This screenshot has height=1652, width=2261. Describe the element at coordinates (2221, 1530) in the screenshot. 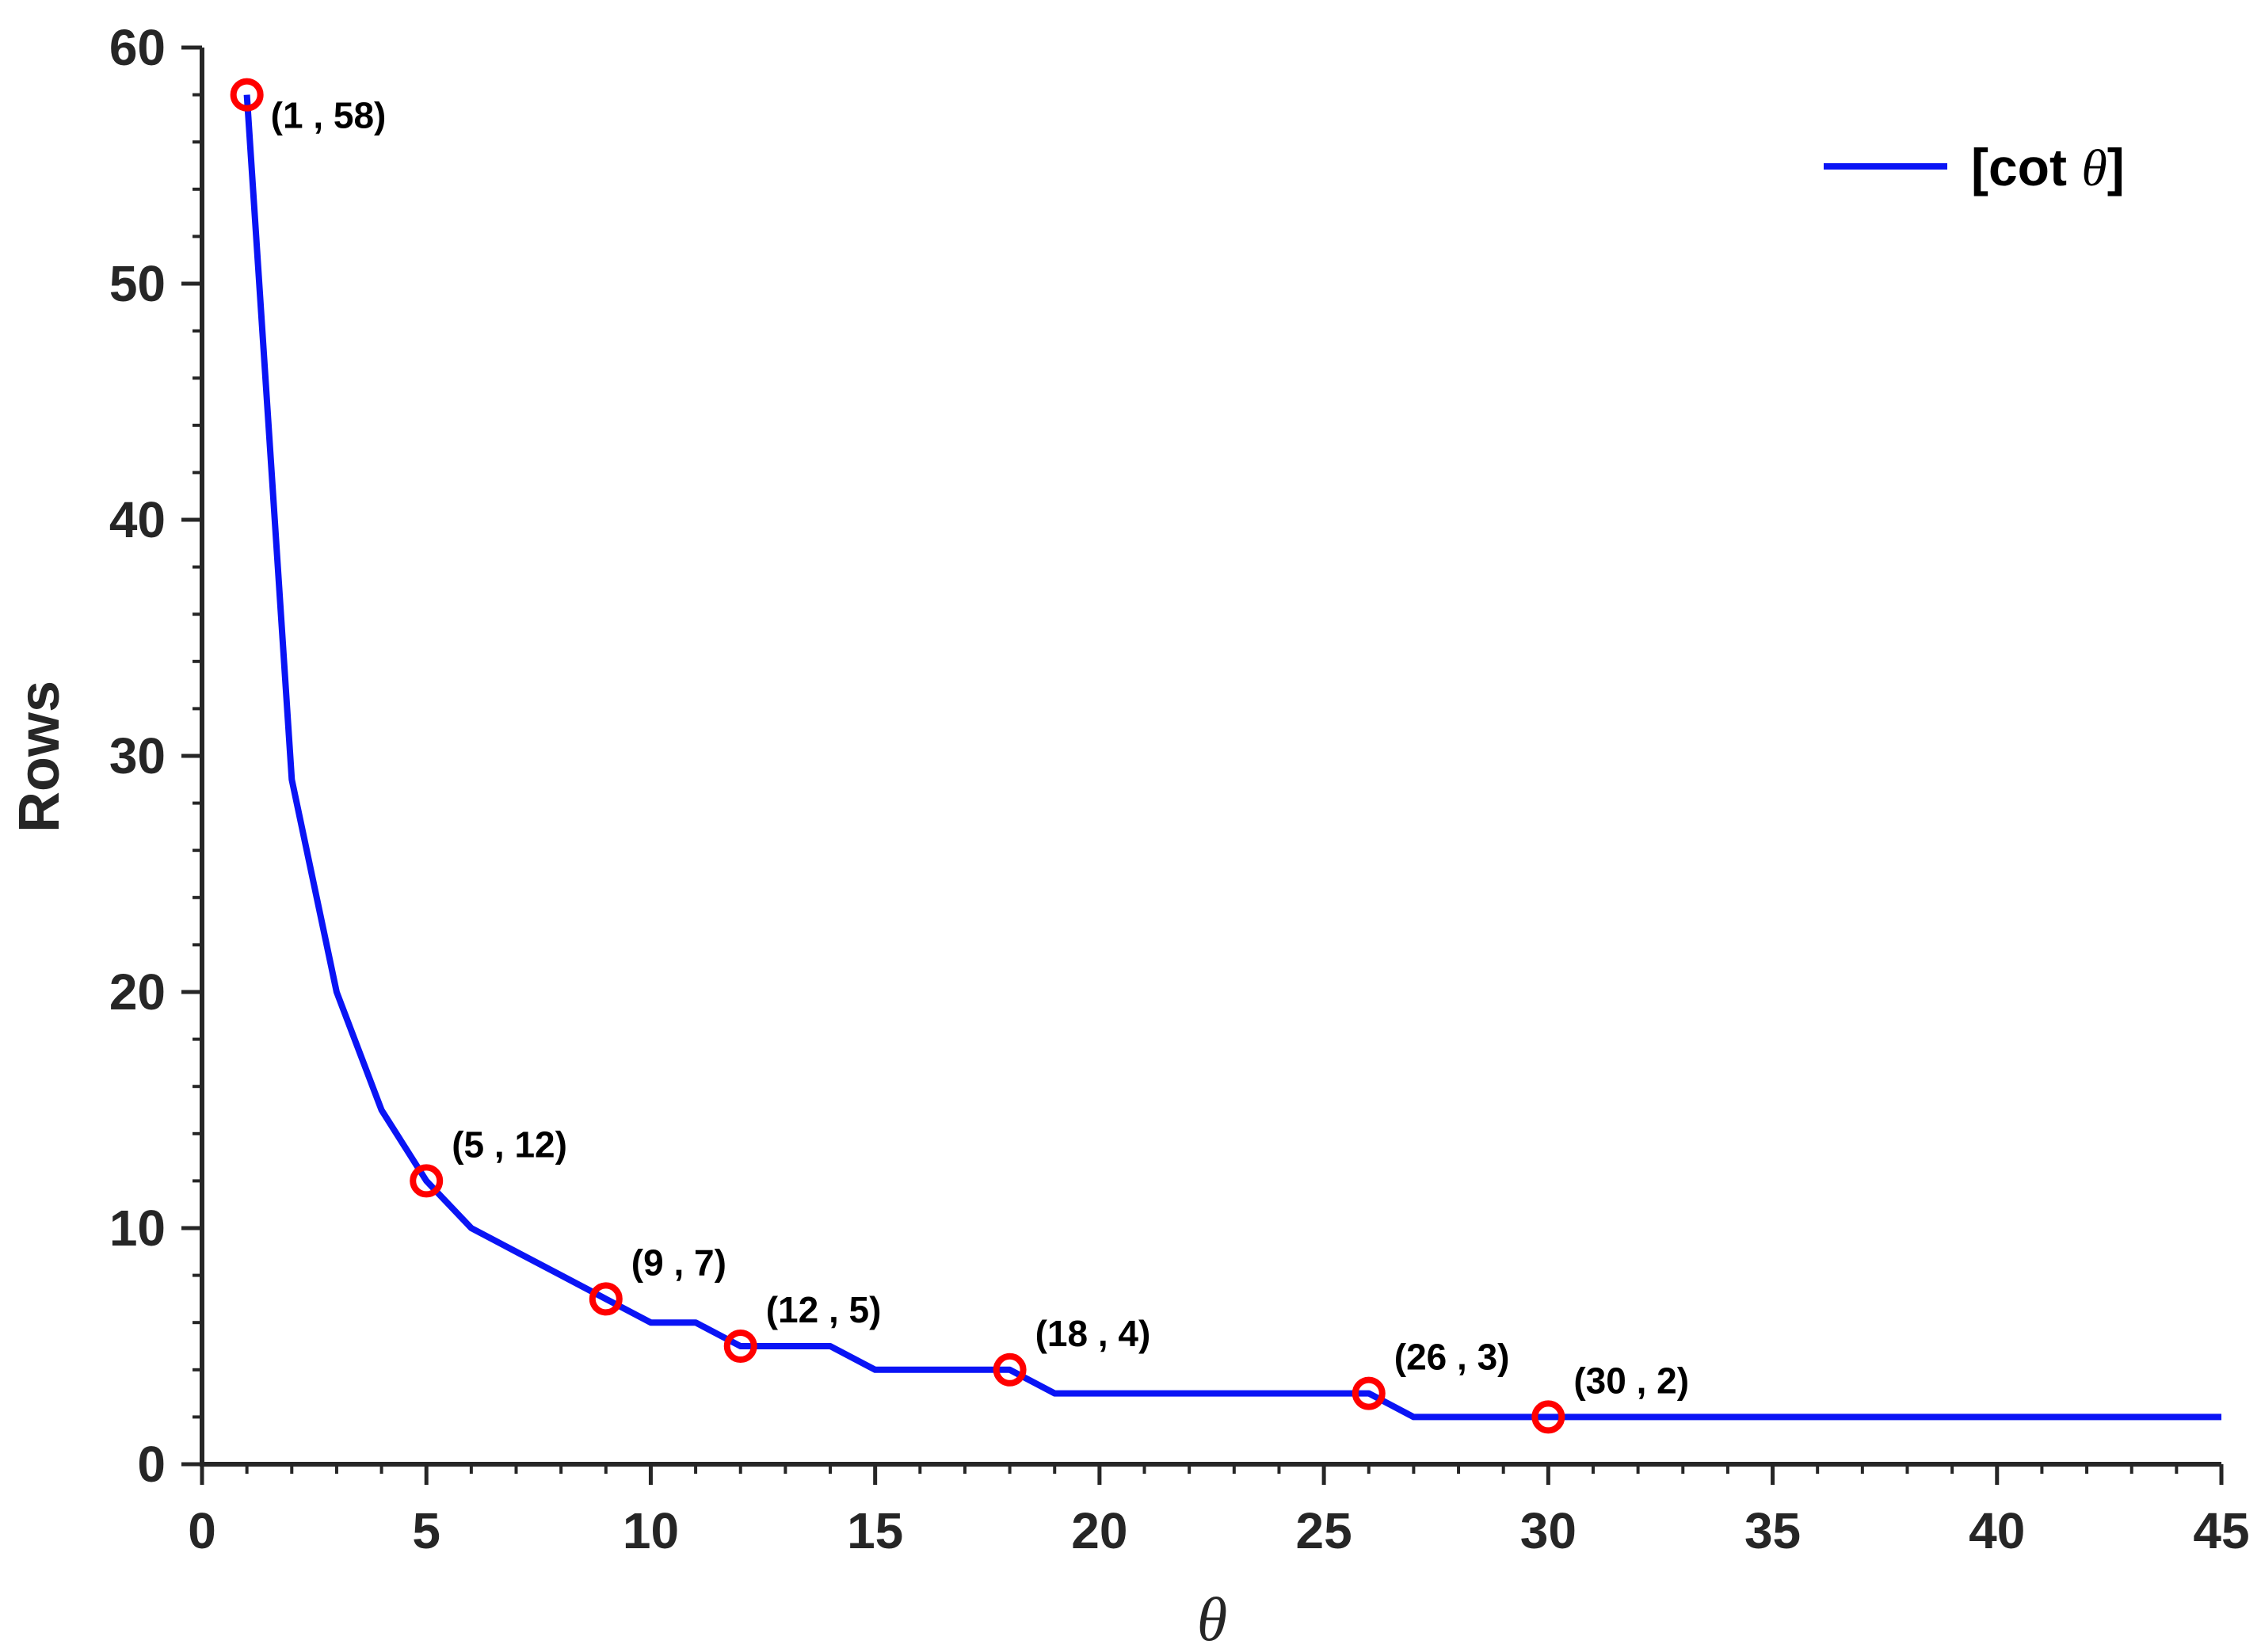

I see `x-tick-label: 45` at that location.